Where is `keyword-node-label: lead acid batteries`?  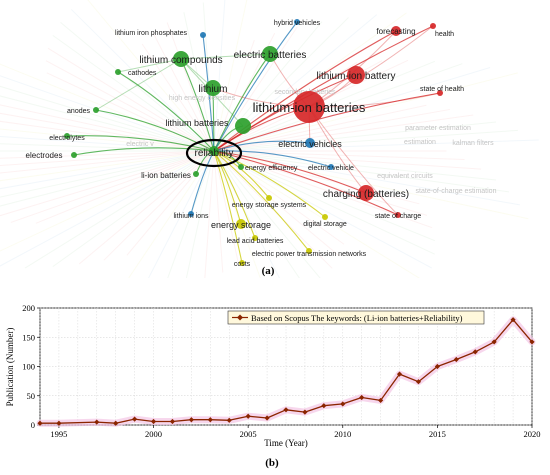
keyword-node-label: lead acid batteries is located at coordinates (255, 241).